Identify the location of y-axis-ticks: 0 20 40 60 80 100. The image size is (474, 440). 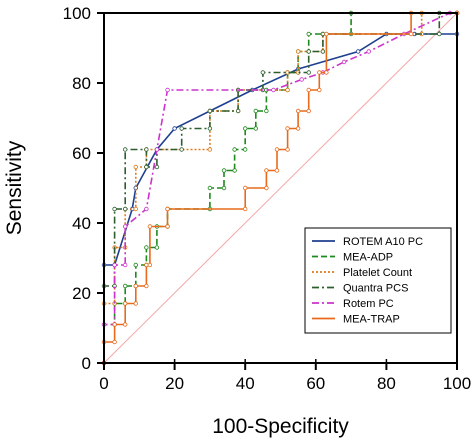
(83, 188).